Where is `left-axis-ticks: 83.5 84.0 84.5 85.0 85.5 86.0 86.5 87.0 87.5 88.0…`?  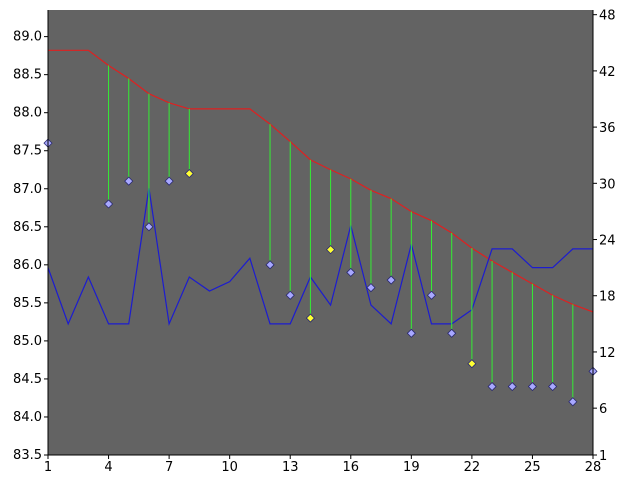 left-axis-ticks: 83.5 84.0 84.5 85.0 85.5 86.0 86.5 87.0 87.5 88.0… is located at coordinates (30, 246).